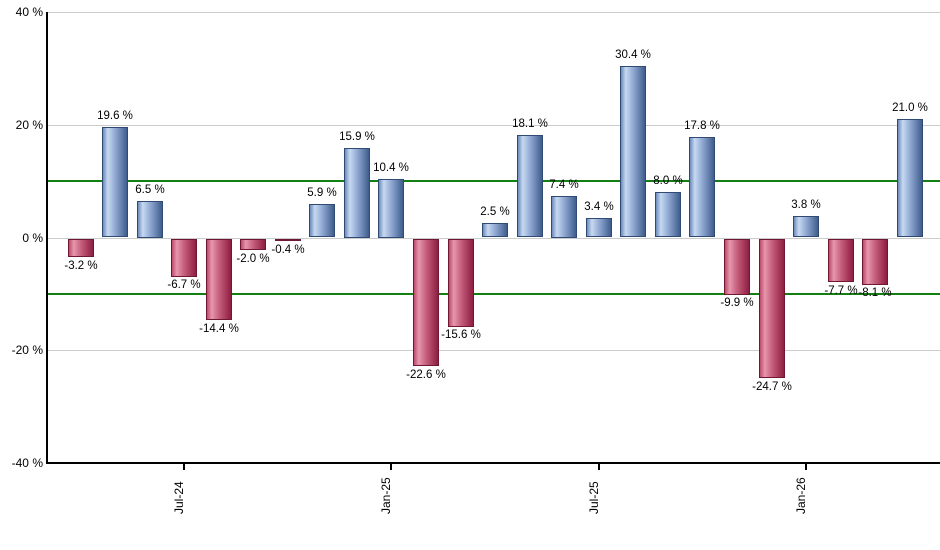 This screenshot has width=940, height=550. Describe the element at coordinates (564, 185) in the screenshot. I see `bar-value-label: 7.4 %` at that location.